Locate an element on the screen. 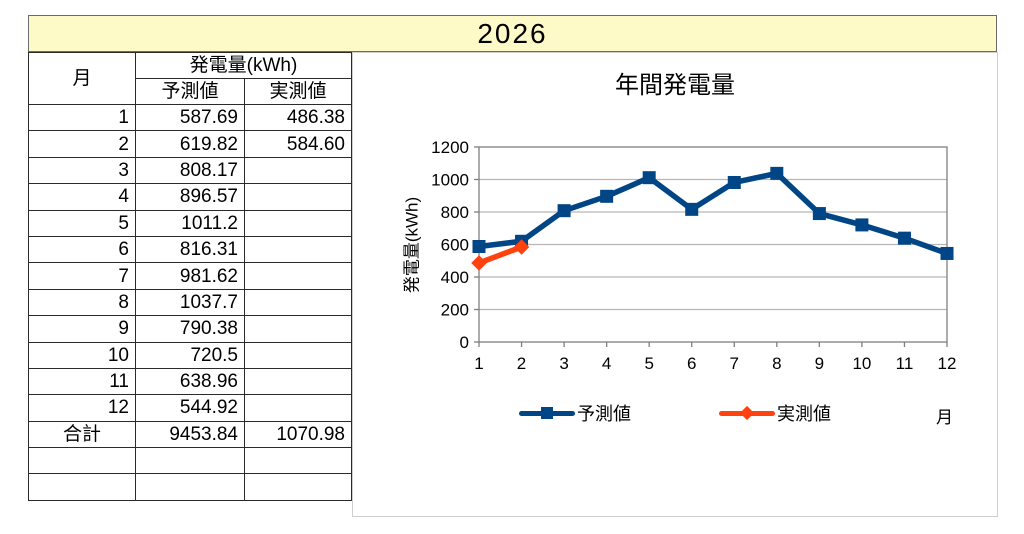 This screenshot has width=1024, height=534. table-row: 3 808.17 is located at coordinates (190, 170).